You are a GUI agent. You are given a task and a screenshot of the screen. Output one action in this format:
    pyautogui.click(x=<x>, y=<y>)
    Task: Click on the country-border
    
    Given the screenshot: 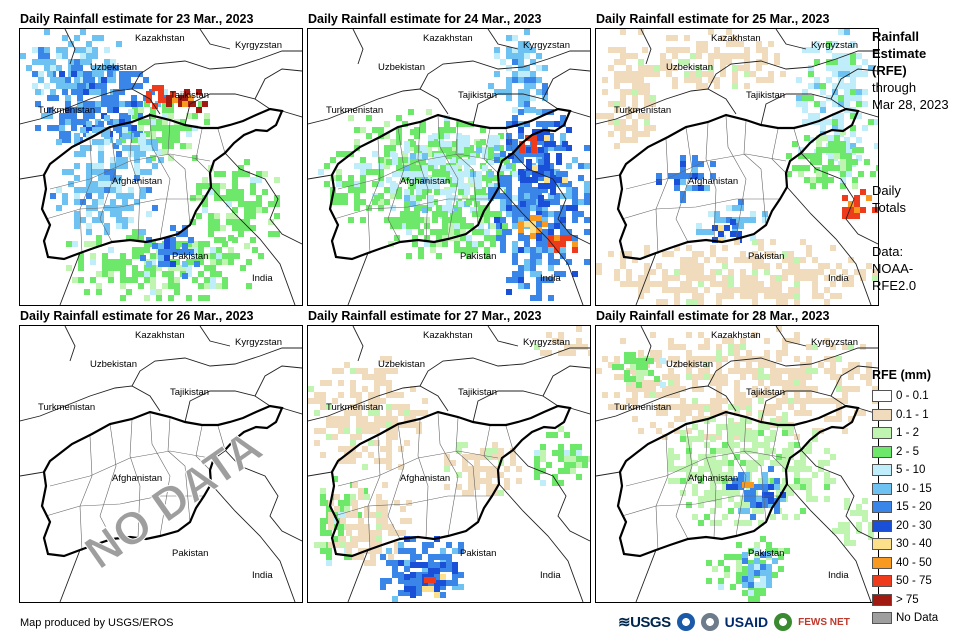 What is the action you would take?
    pyautogui.click(x=215, y=39)
    